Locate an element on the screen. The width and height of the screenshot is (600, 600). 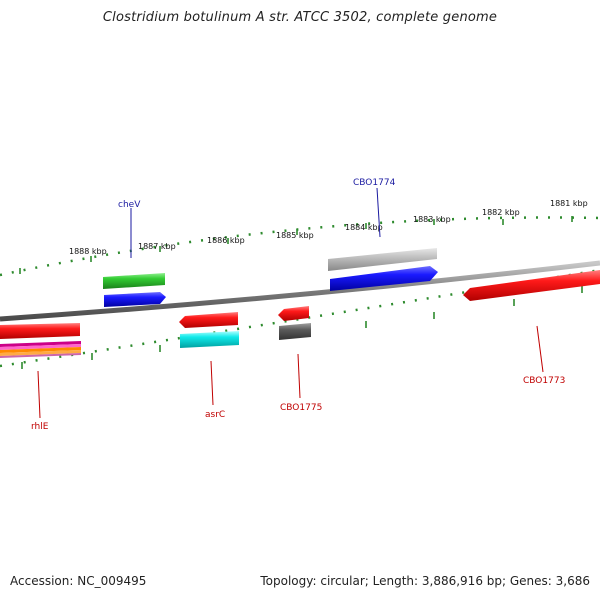
cbo1774-leader is located at coordinates (378, 212).